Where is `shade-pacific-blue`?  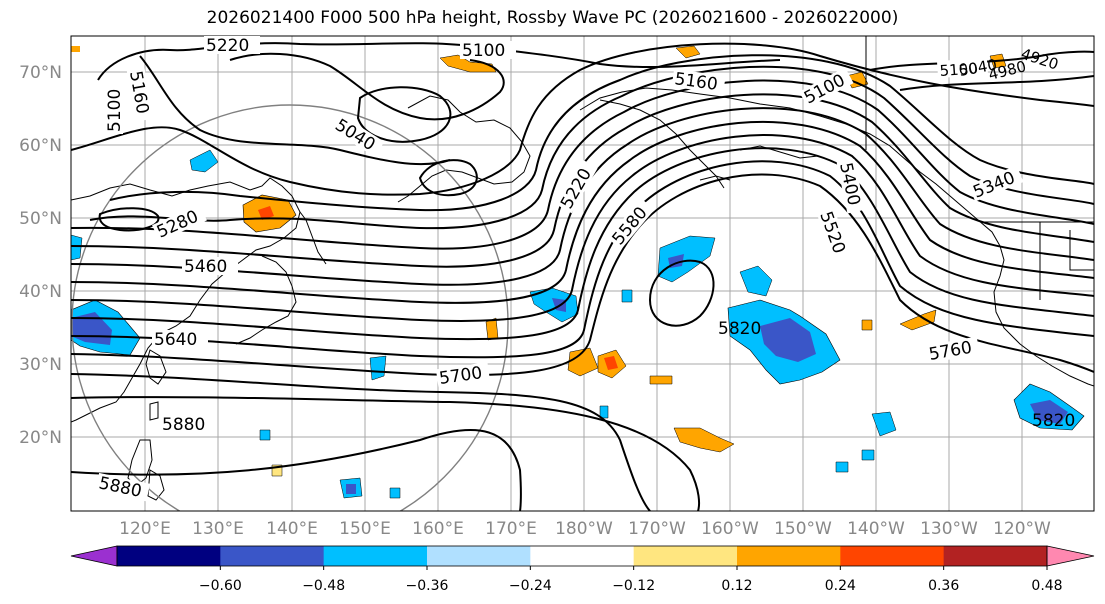 shade-pacific-blue is located at coordinates (686, 259).